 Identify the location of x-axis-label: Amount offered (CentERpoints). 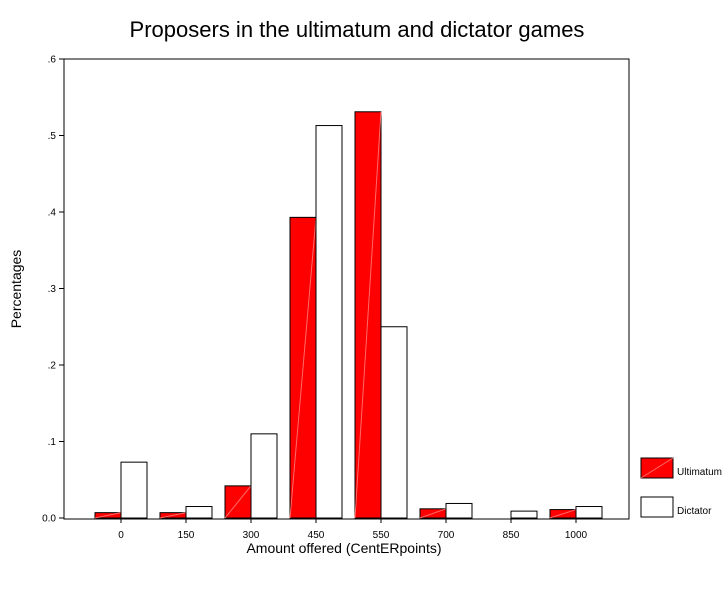
(343, 548).